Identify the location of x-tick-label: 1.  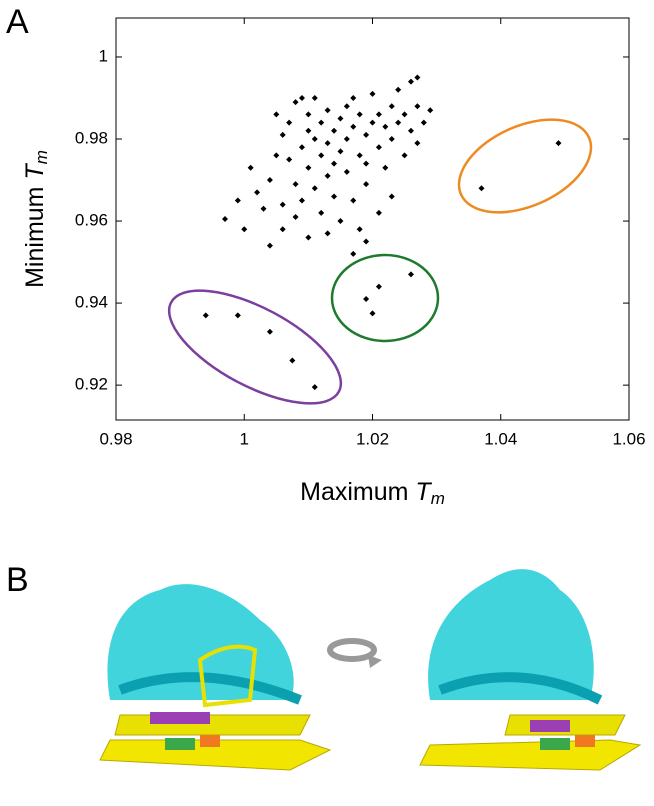
(244, 438).